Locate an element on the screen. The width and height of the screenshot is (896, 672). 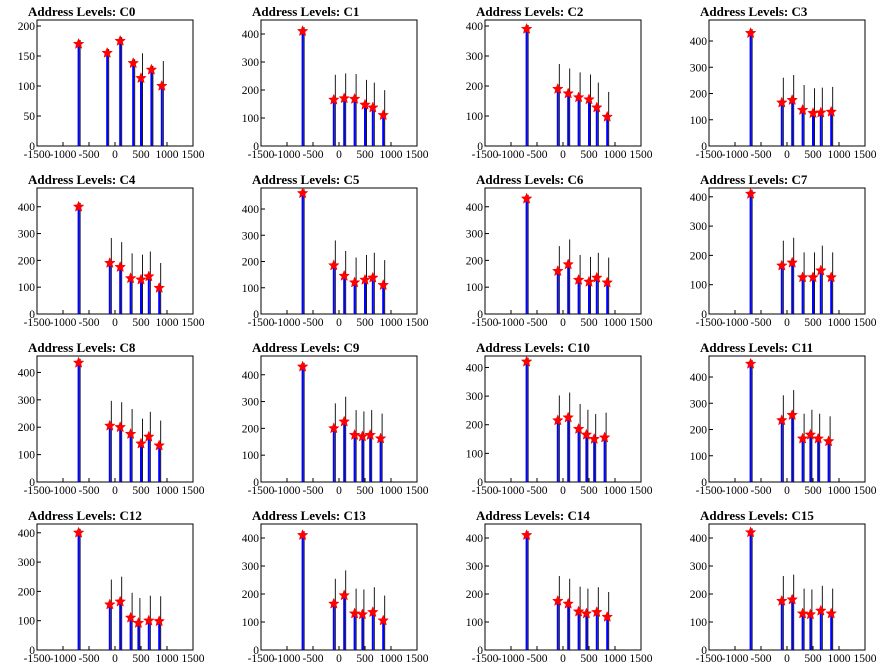
chart-title: Address Levels: C7 is located at coordinates (754, 179).